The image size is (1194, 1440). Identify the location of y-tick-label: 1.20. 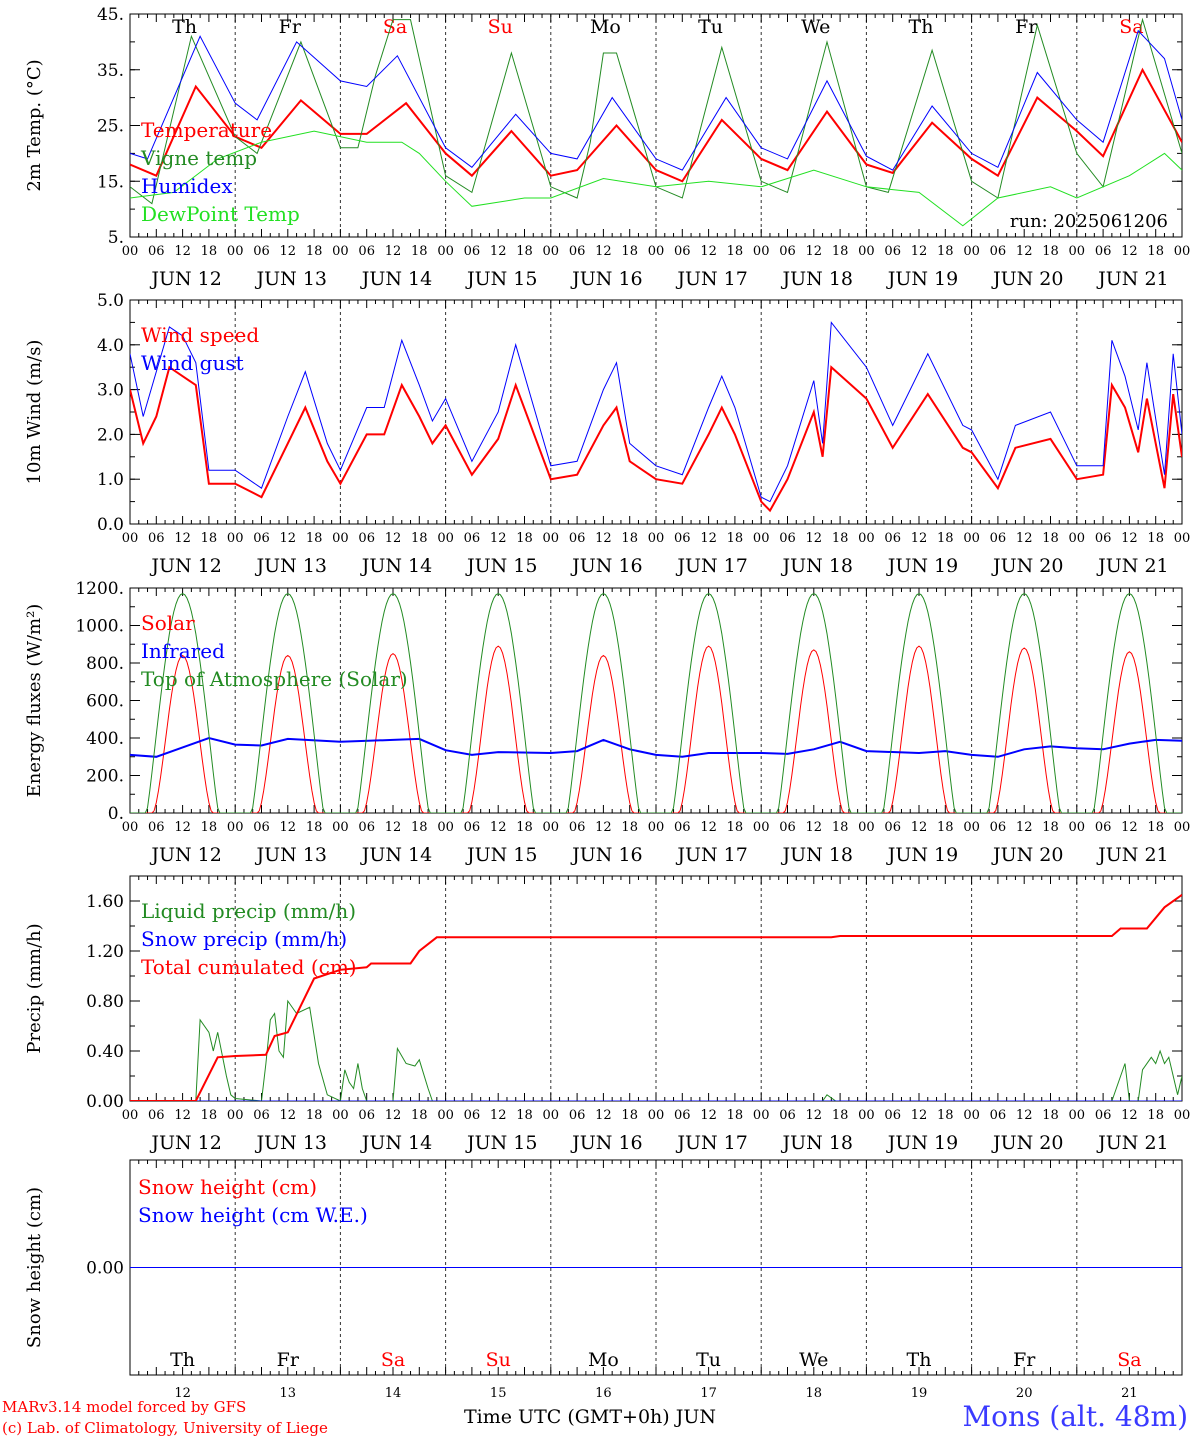
(105, 952).